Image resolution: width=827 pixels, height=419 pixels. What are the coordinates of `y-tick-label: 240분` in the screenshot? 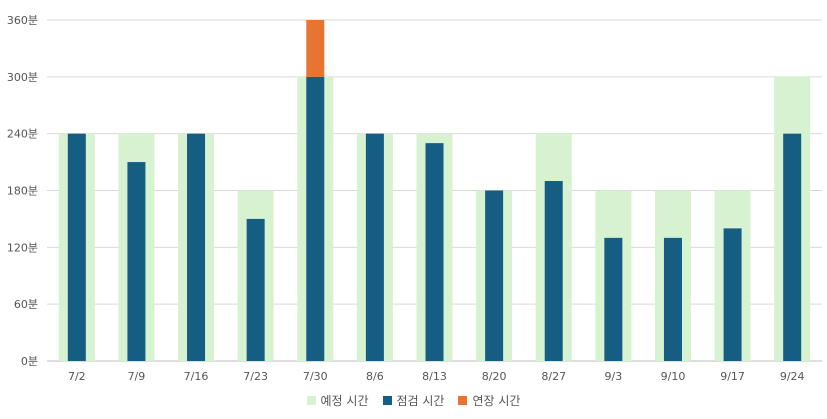 It's located at (22, 134).